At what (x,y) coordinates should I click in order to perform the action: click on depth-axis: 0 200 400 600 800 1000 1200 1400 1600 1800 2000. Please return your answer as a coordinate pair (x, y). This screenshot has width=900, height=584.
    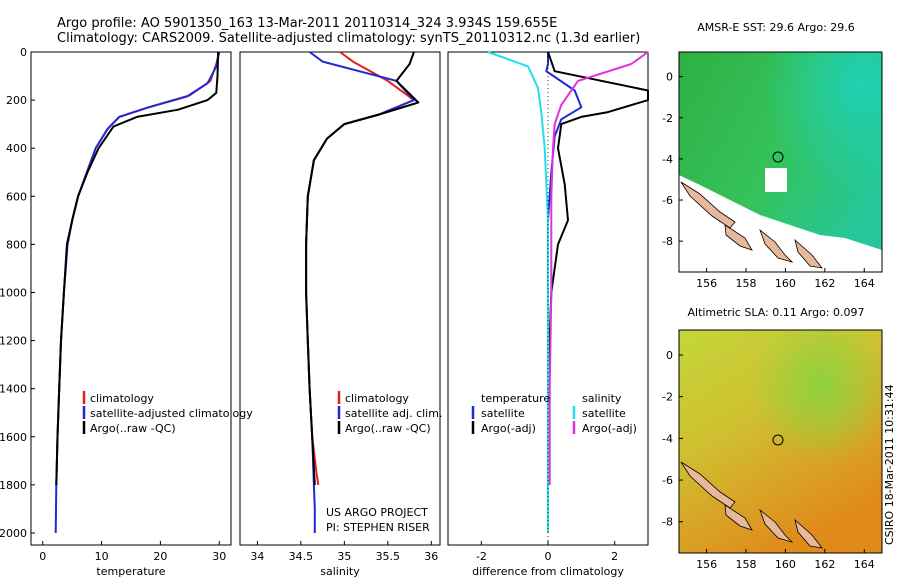
    Looking at the image, I should click on (17, 293).